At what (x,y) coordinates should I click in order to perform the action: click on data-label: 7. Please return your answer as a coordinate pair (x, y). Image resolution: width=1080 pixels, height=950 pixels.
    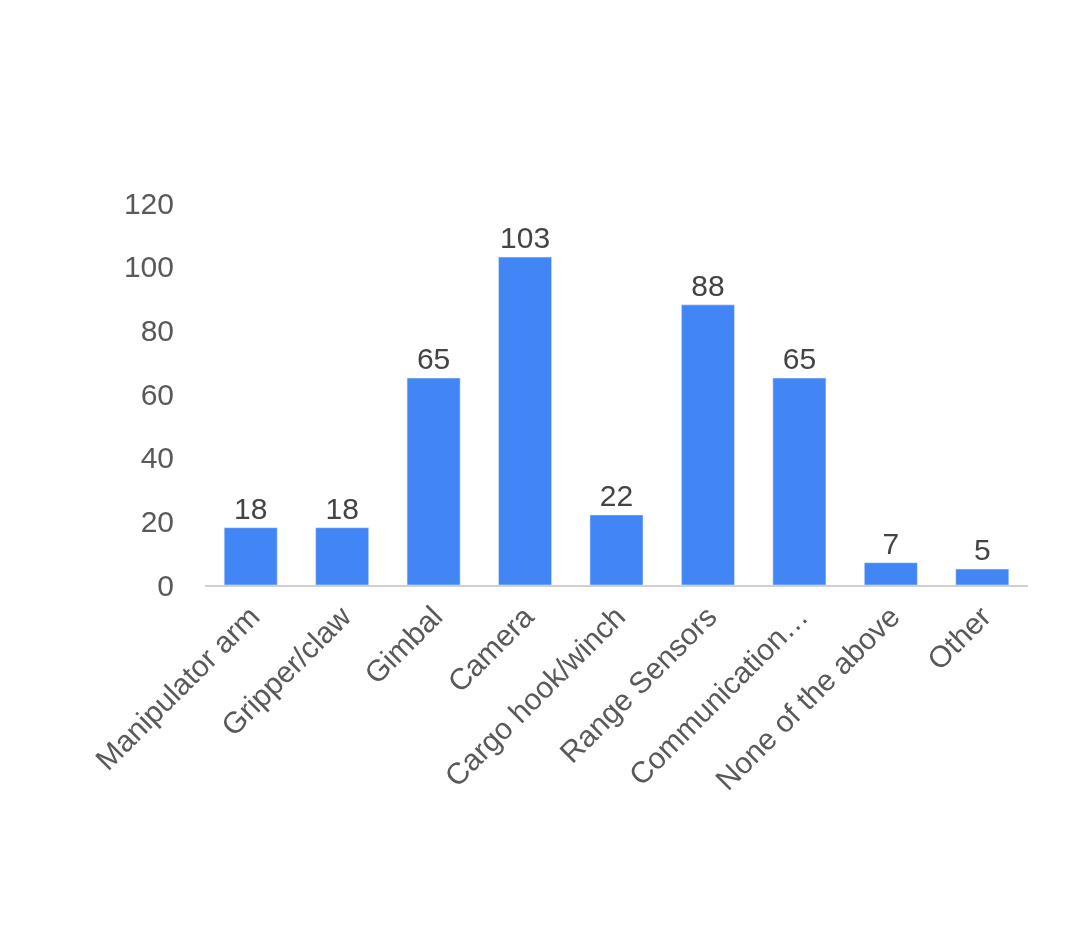
    Looking at the image, I should click on (891, 543).